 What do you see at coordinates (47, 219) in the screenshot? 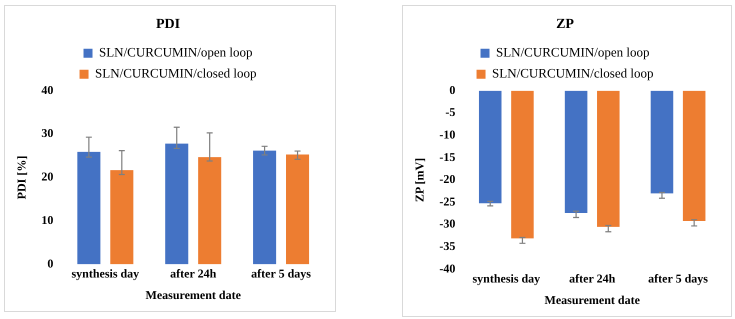
I see `y-tick-label: 10` at bounding box center [47, 219].